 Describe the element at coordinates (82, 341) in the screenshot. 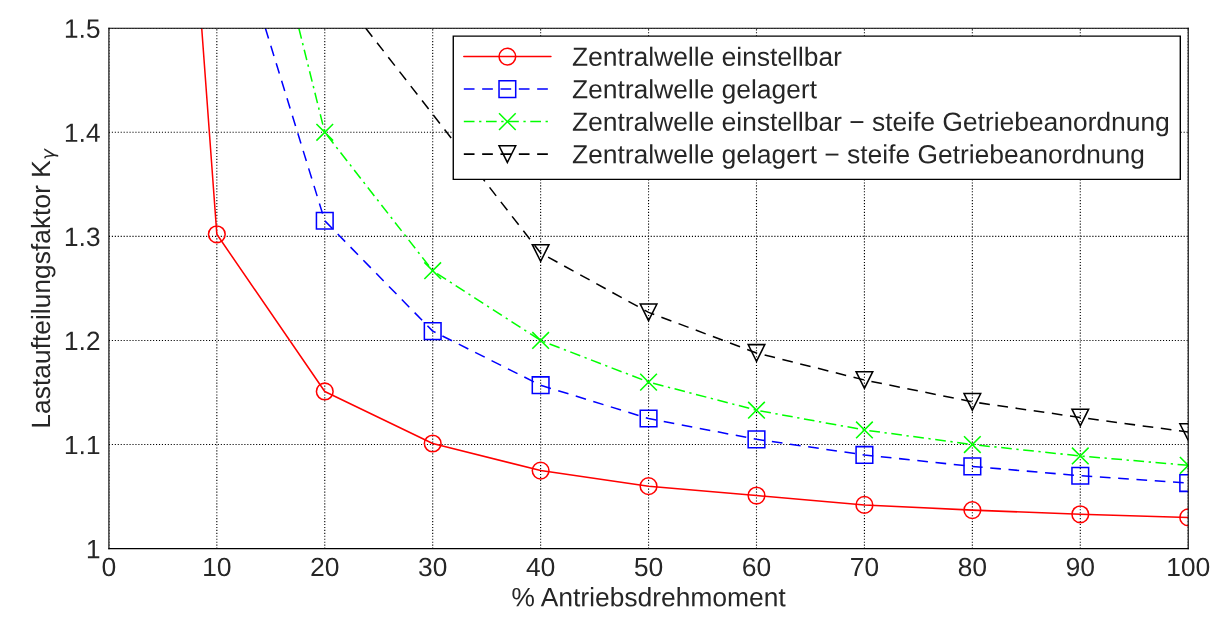

I see `y-tick-label: 1.2` at that location.